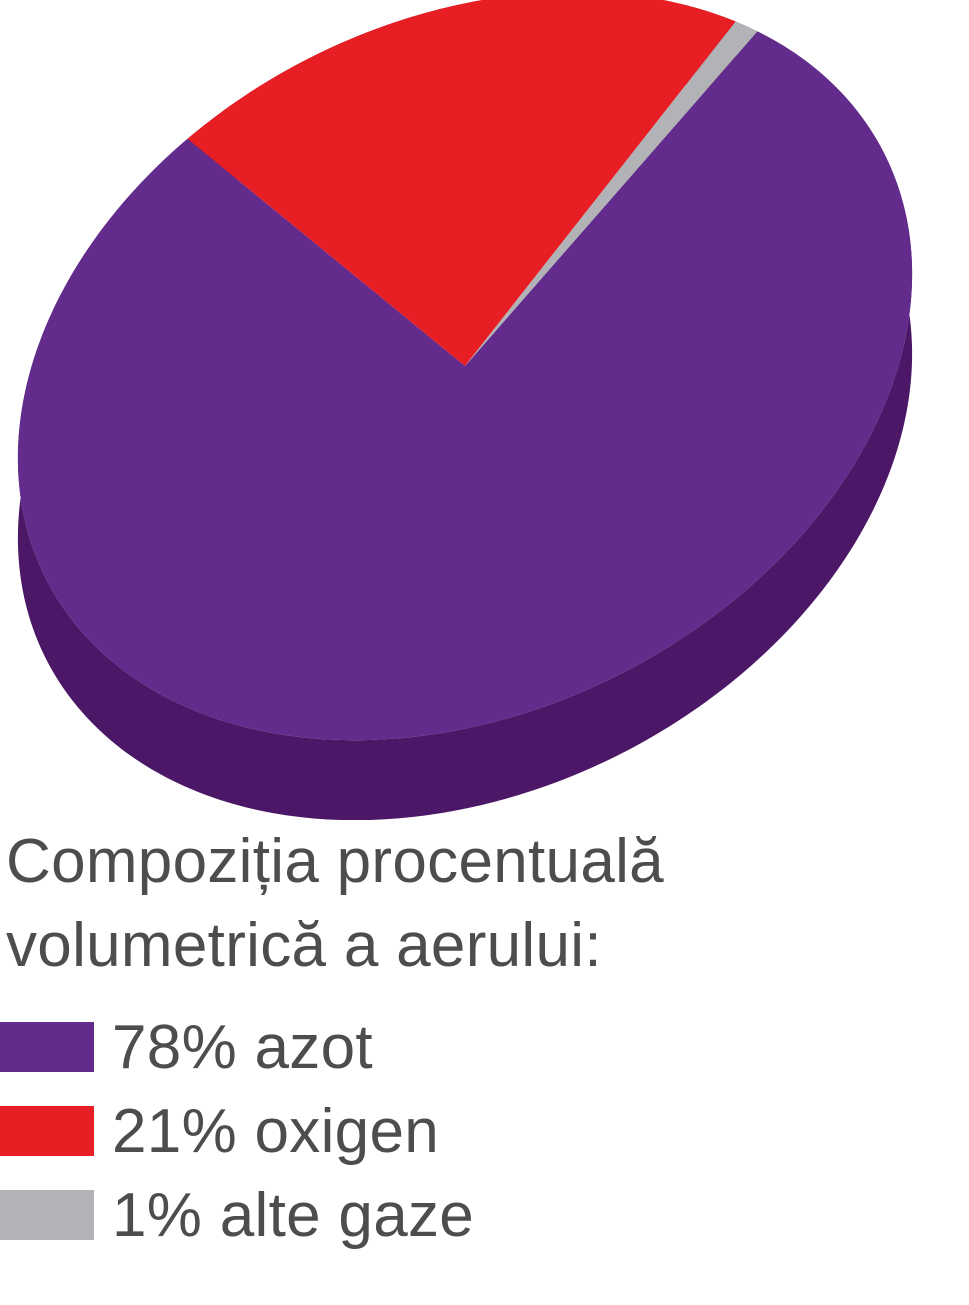 The image size is (969, 1305). Describe the element at coordinates (276, 1131) in the screenshot. I see `legend-label-oxigen: 21% oxigen` at that location.